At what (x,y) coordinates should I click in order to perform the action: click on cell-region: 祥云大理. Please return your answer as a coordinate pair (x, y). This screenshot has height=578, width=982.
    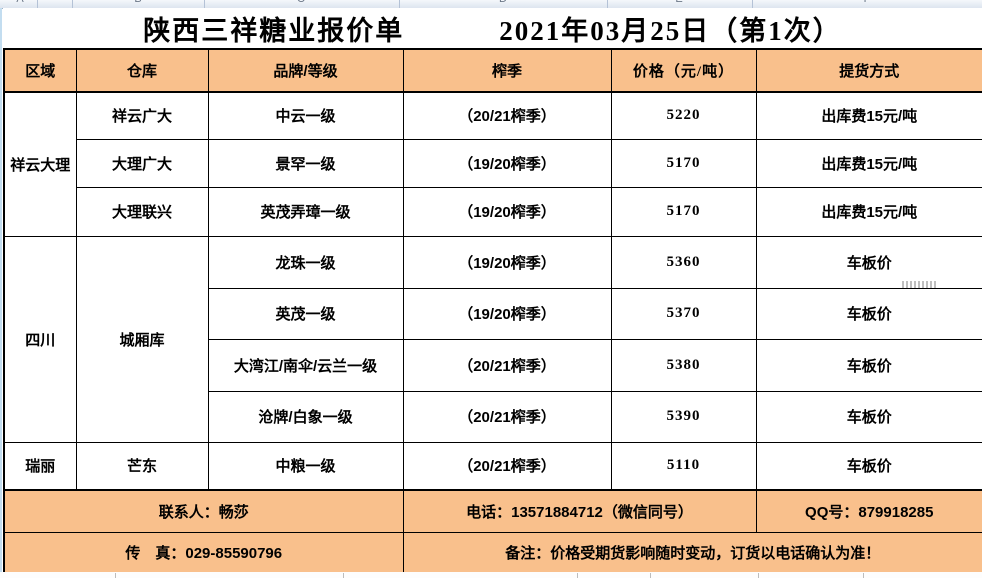
    Looking at the image, I should click on (40, 164).